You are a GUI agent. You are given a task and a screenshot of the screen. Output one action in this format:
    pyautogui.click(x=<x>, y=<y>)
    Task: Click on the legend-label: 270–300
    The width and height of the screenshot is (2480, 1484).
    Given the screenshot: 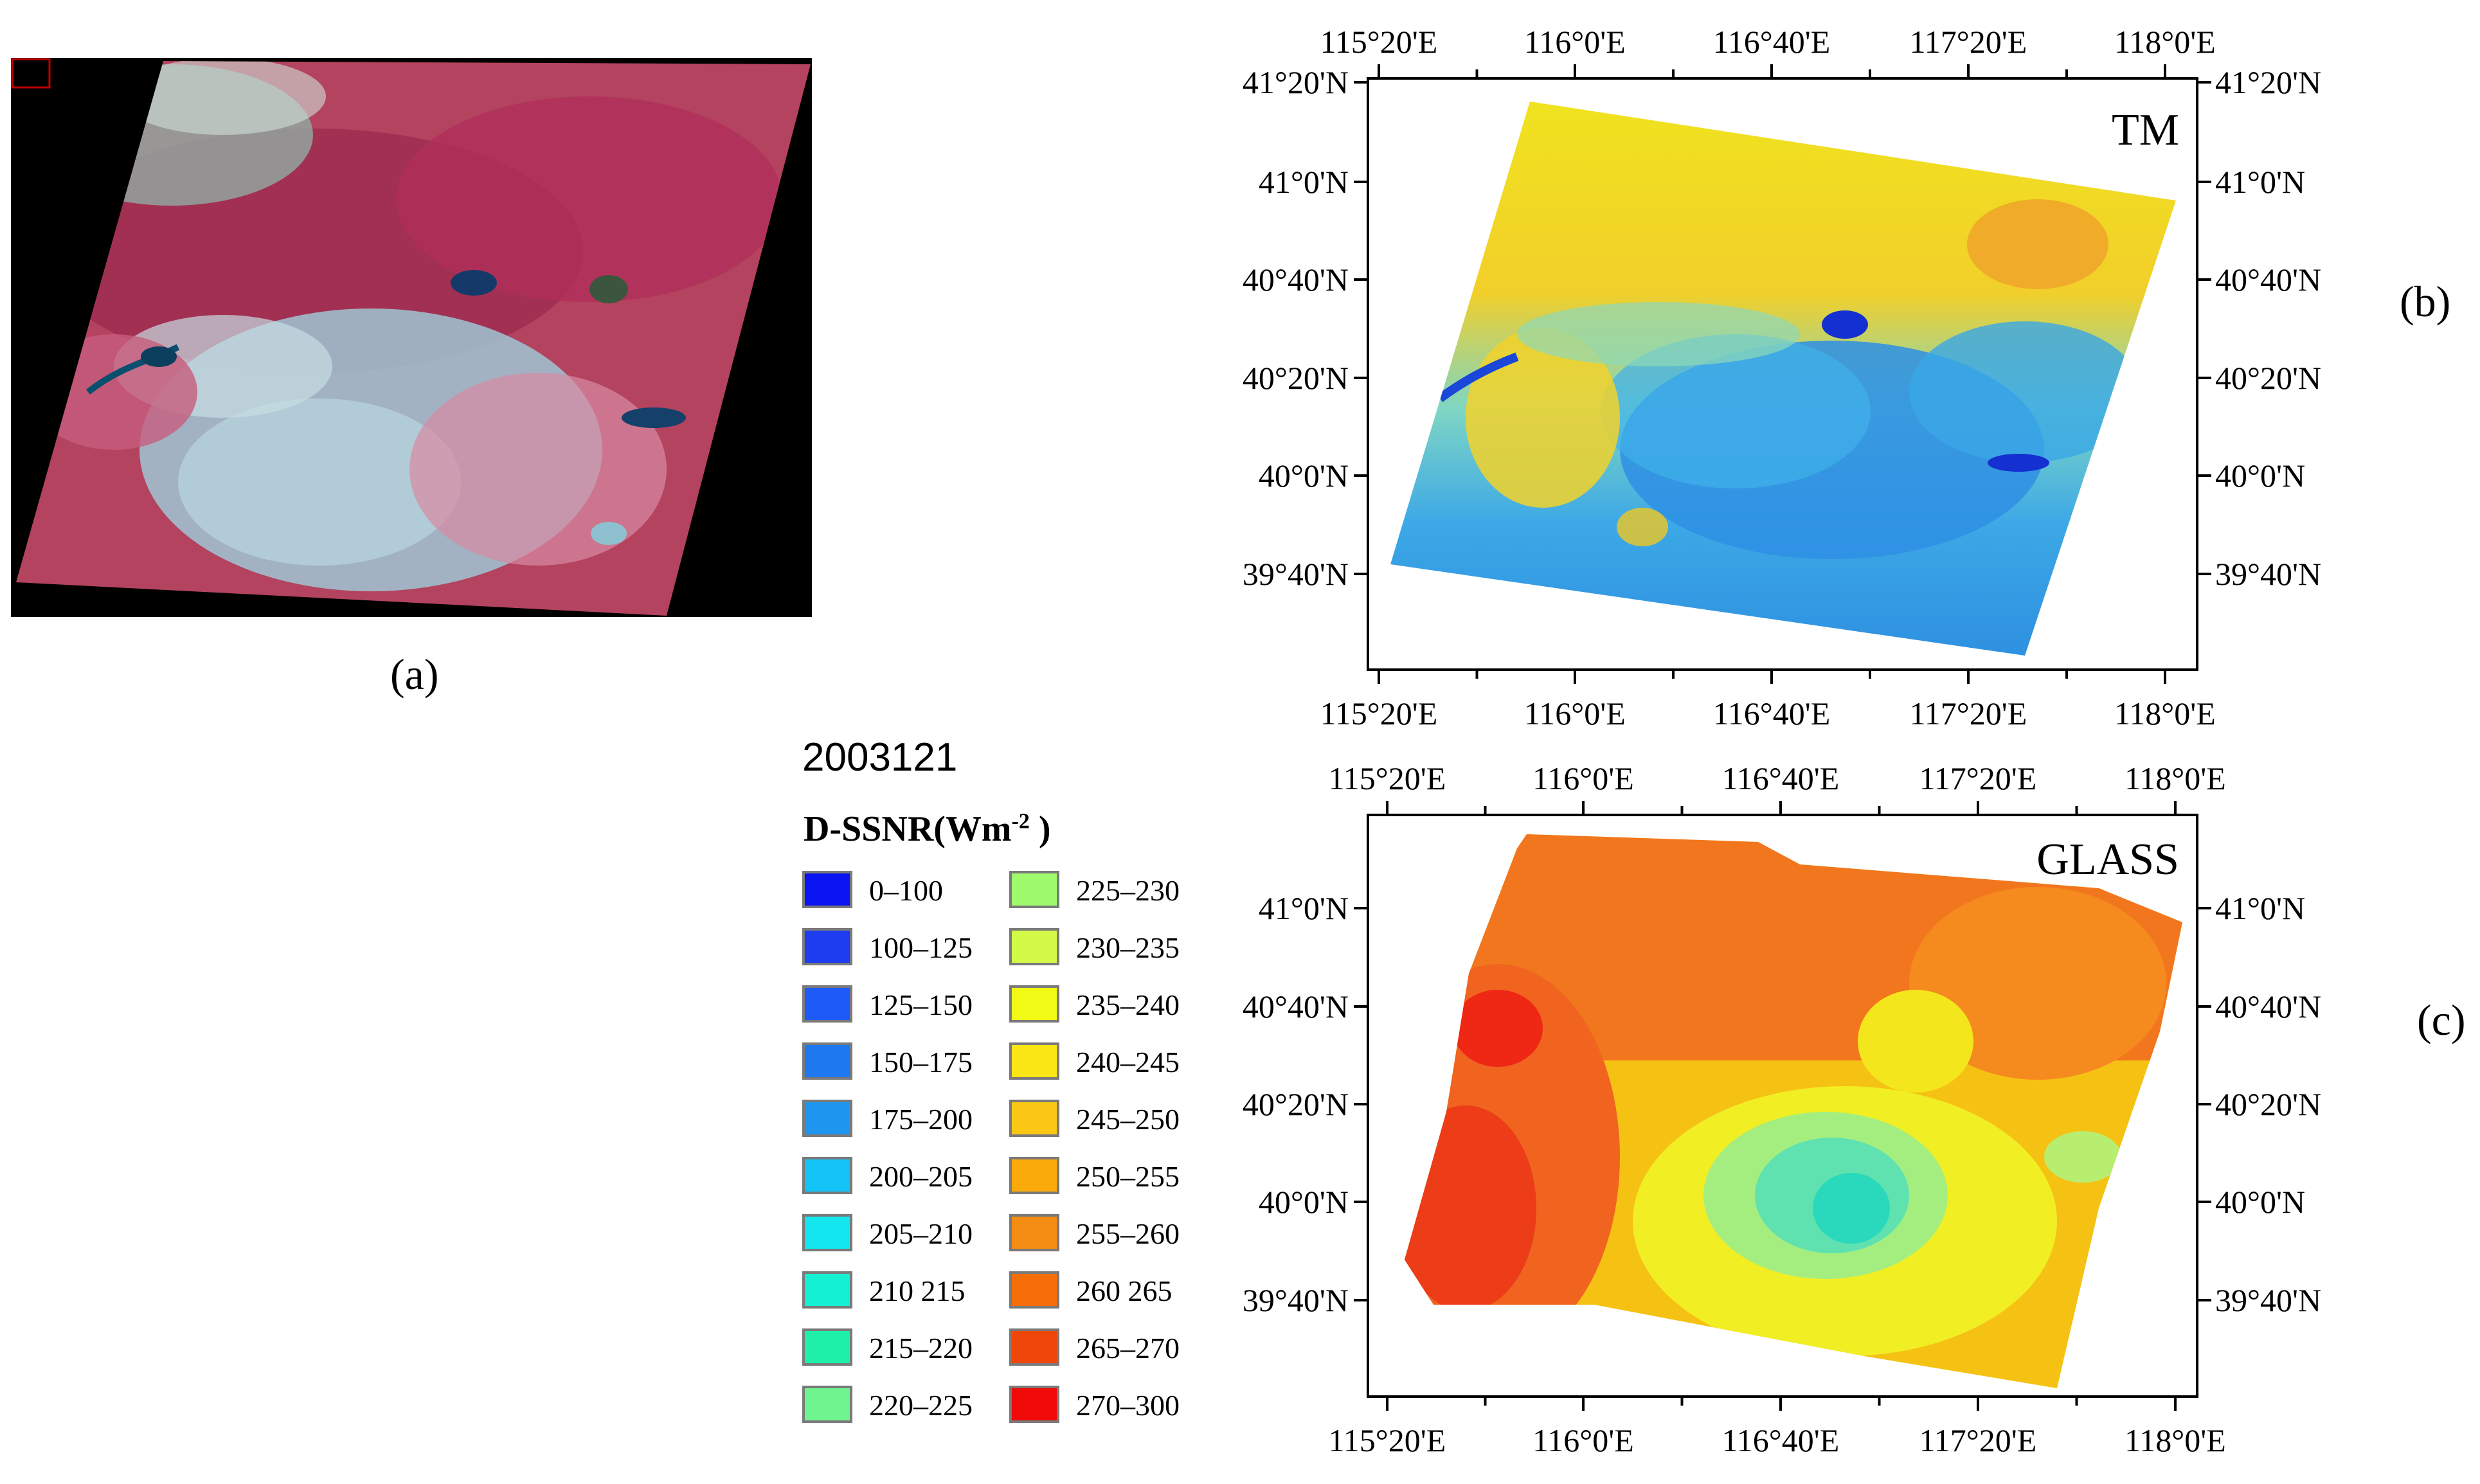 What is the action you would take?
    pyautogui.click(x=1128, y=1405)
    